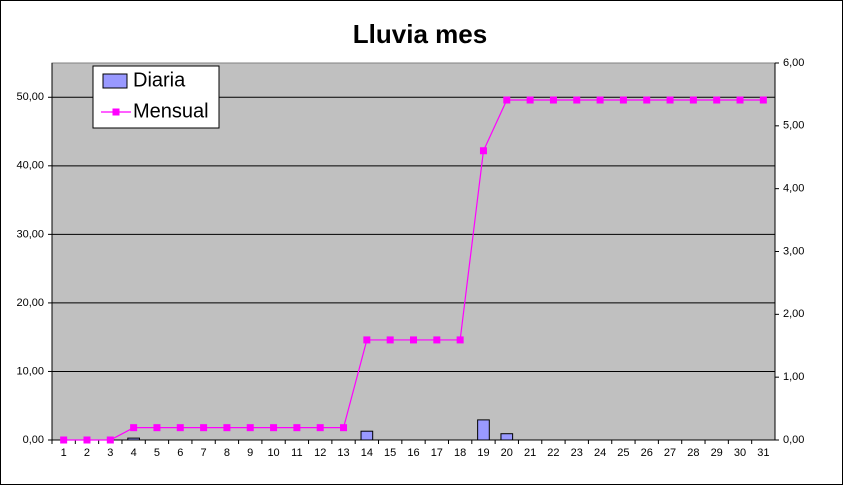 The height and width of the screenshot is (485, 843). What do you see at coordinates (64, 453) in the screenshot?
I see `x-tick-label: 1` at bounding box center [64, 453].